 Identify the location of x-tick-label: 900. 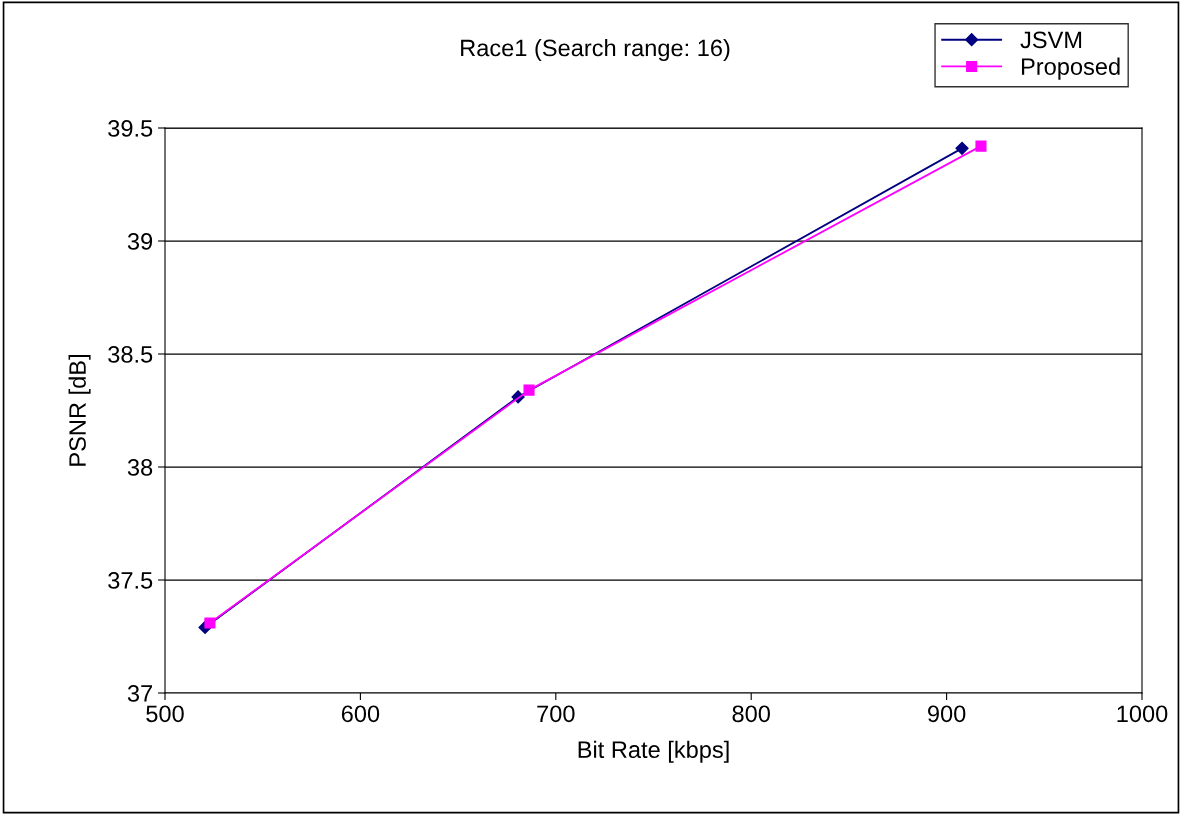
(947, 714).